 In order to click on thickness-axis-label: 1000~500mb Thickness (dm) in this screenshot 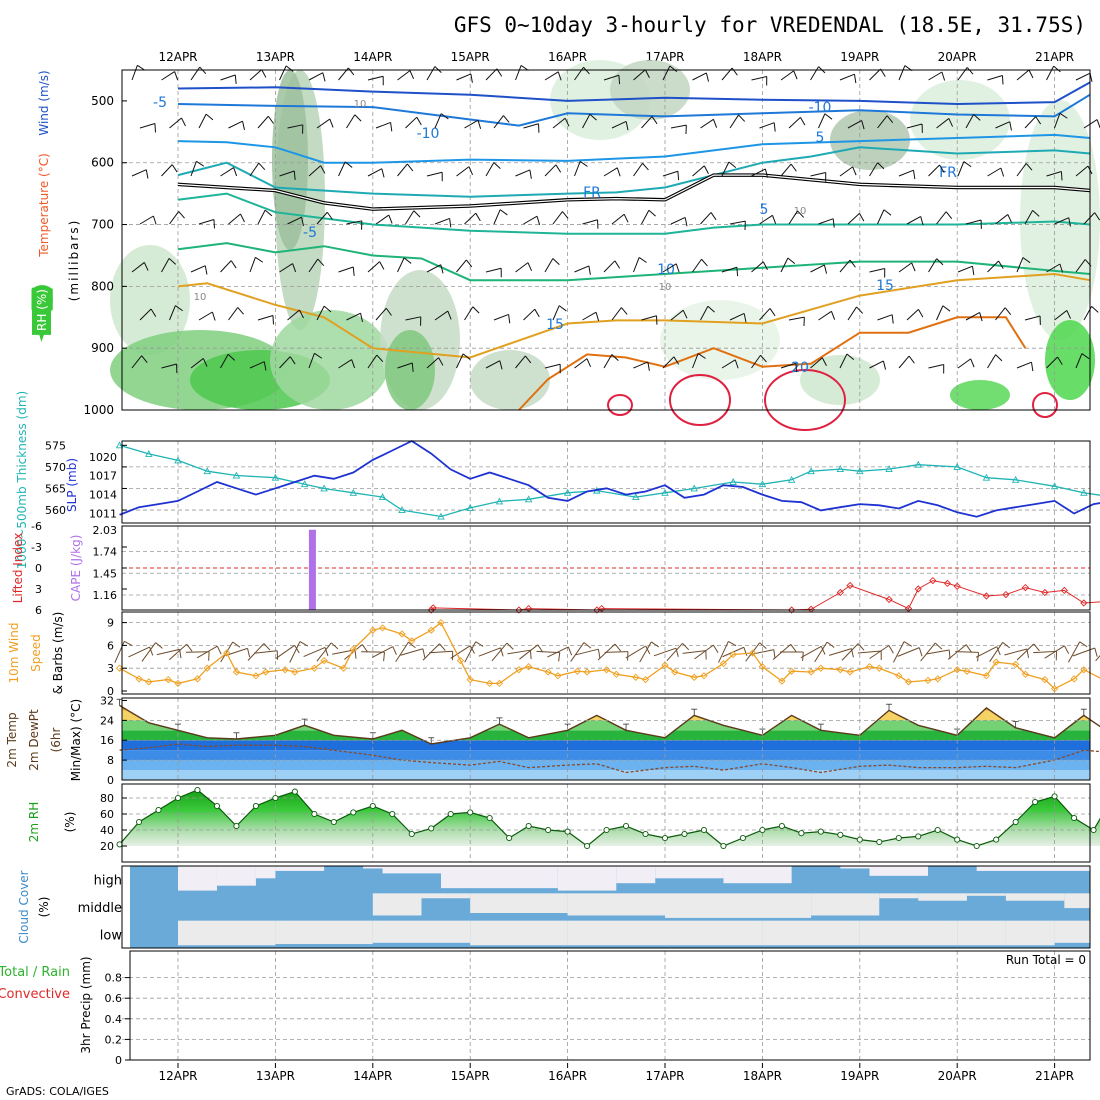, I will do `click(22, 480)`.